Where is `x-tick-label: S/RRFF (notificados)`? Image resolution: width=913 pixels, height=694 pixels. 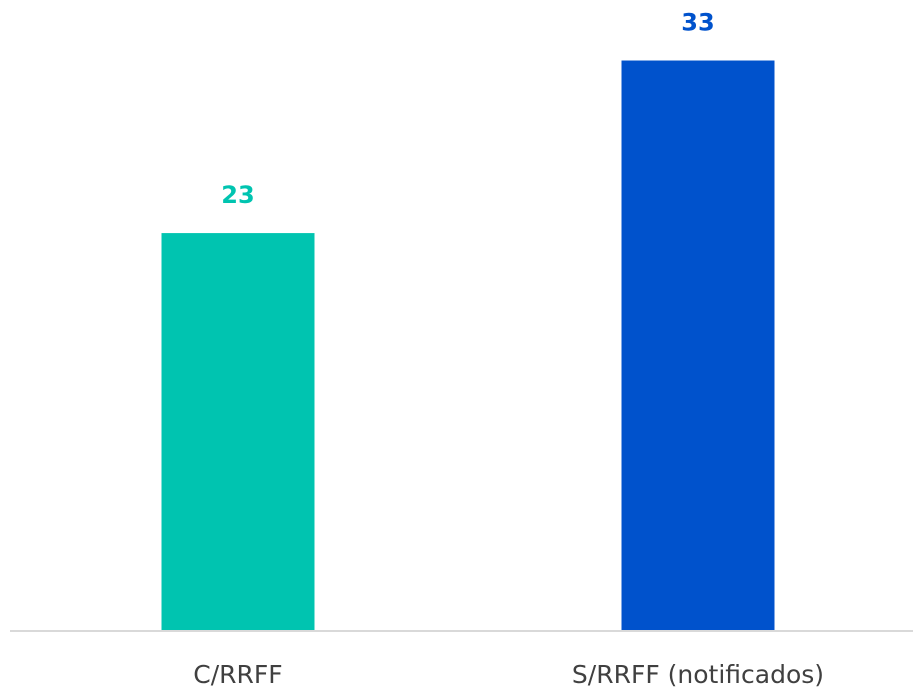 x-tick-label: S/RRFF (notificados) is located at coordinates (698, 674).